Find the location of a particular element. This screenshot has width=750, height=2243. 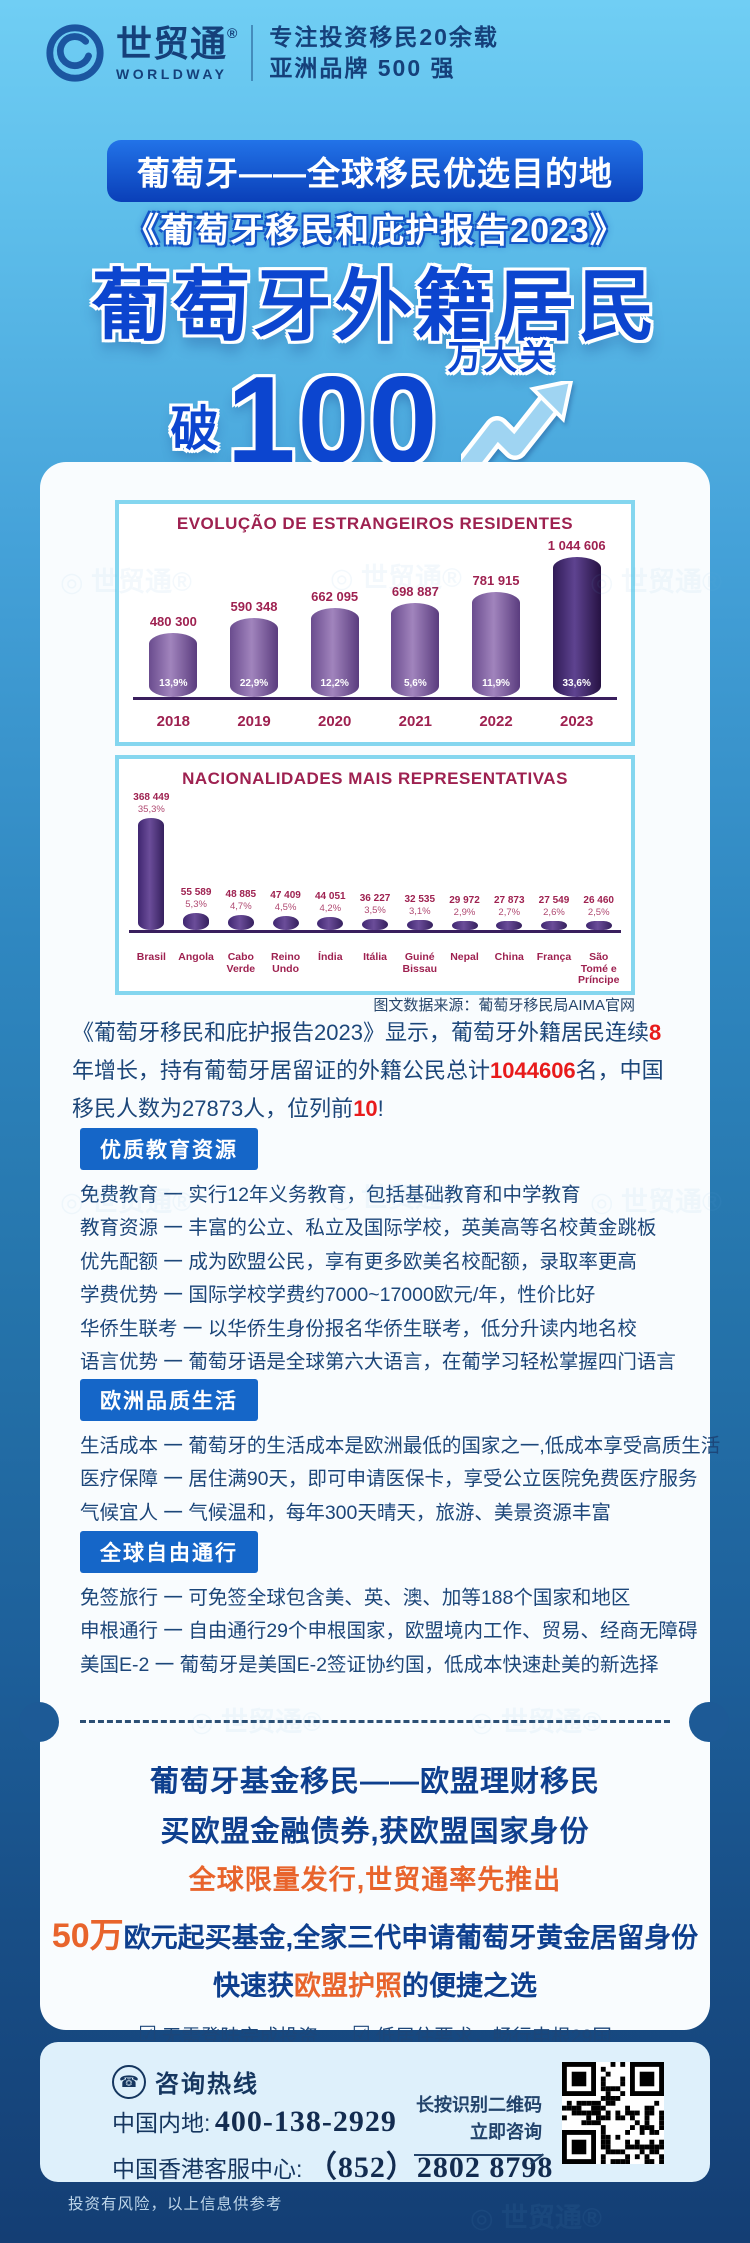

chart2-column: 55 589 5,3% is located at coordinates (196, 908).